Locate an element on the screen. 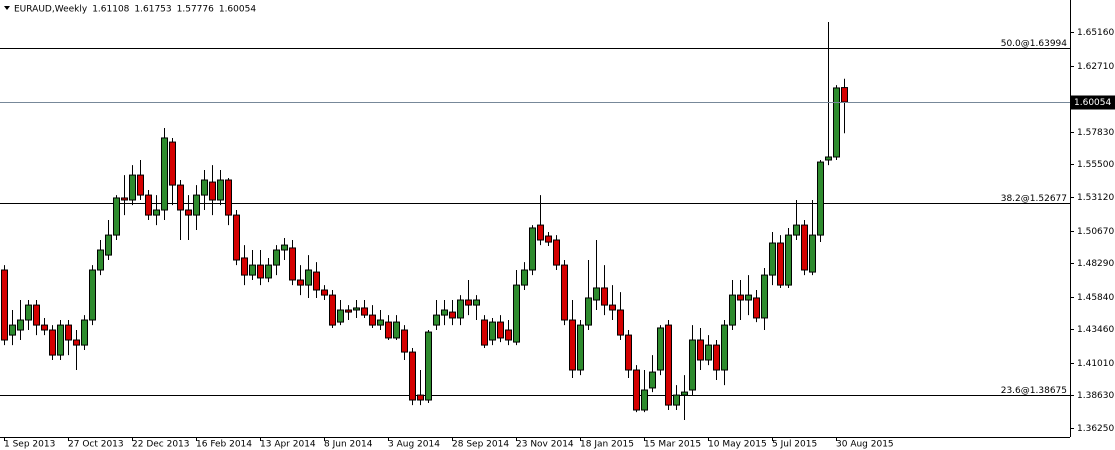 Image resolution: width=1115 pixels, height=450 pixels. x-tick-label: 10 May 2015 is located at coordinates (737, 445).